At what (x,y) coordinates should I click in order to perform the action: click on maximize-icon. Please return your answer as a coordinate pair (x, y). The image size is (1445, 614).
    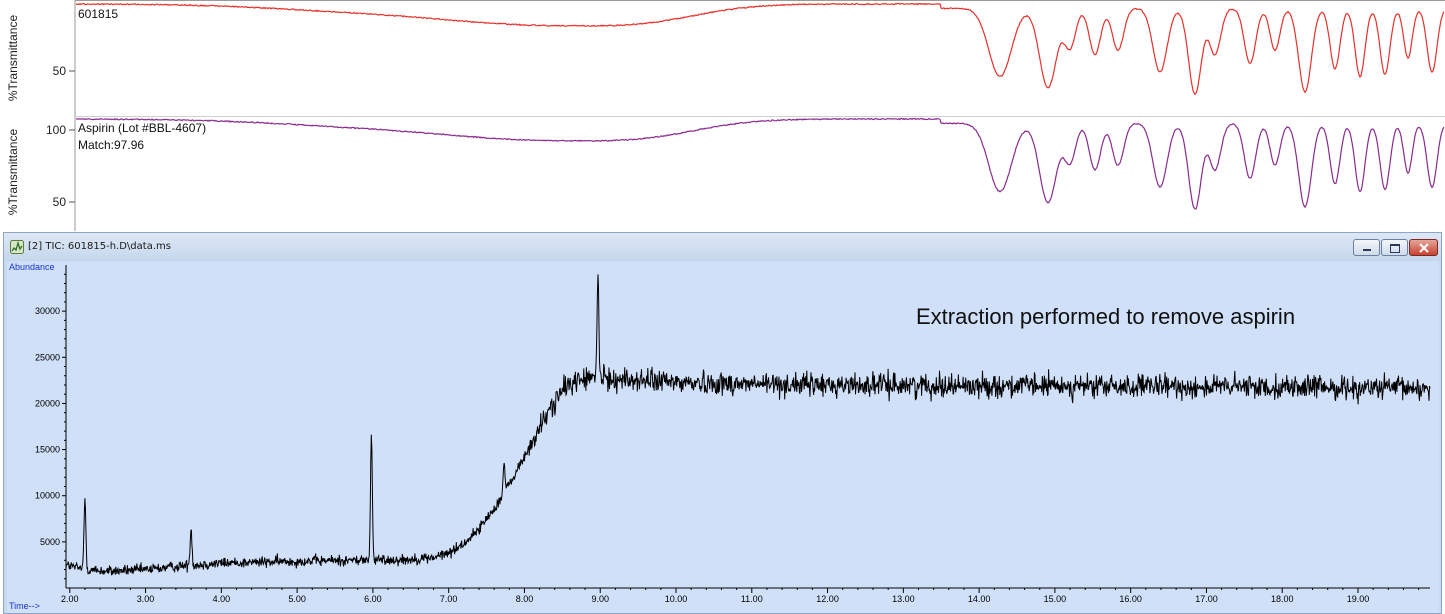
    Looking at the image, I should click on (1395, 248).